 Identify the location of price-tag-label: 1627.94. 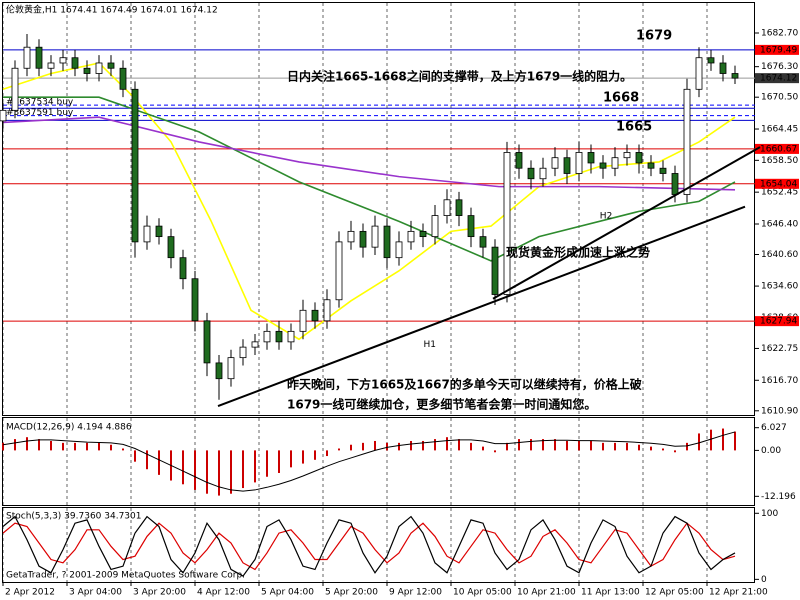
(778, 322).